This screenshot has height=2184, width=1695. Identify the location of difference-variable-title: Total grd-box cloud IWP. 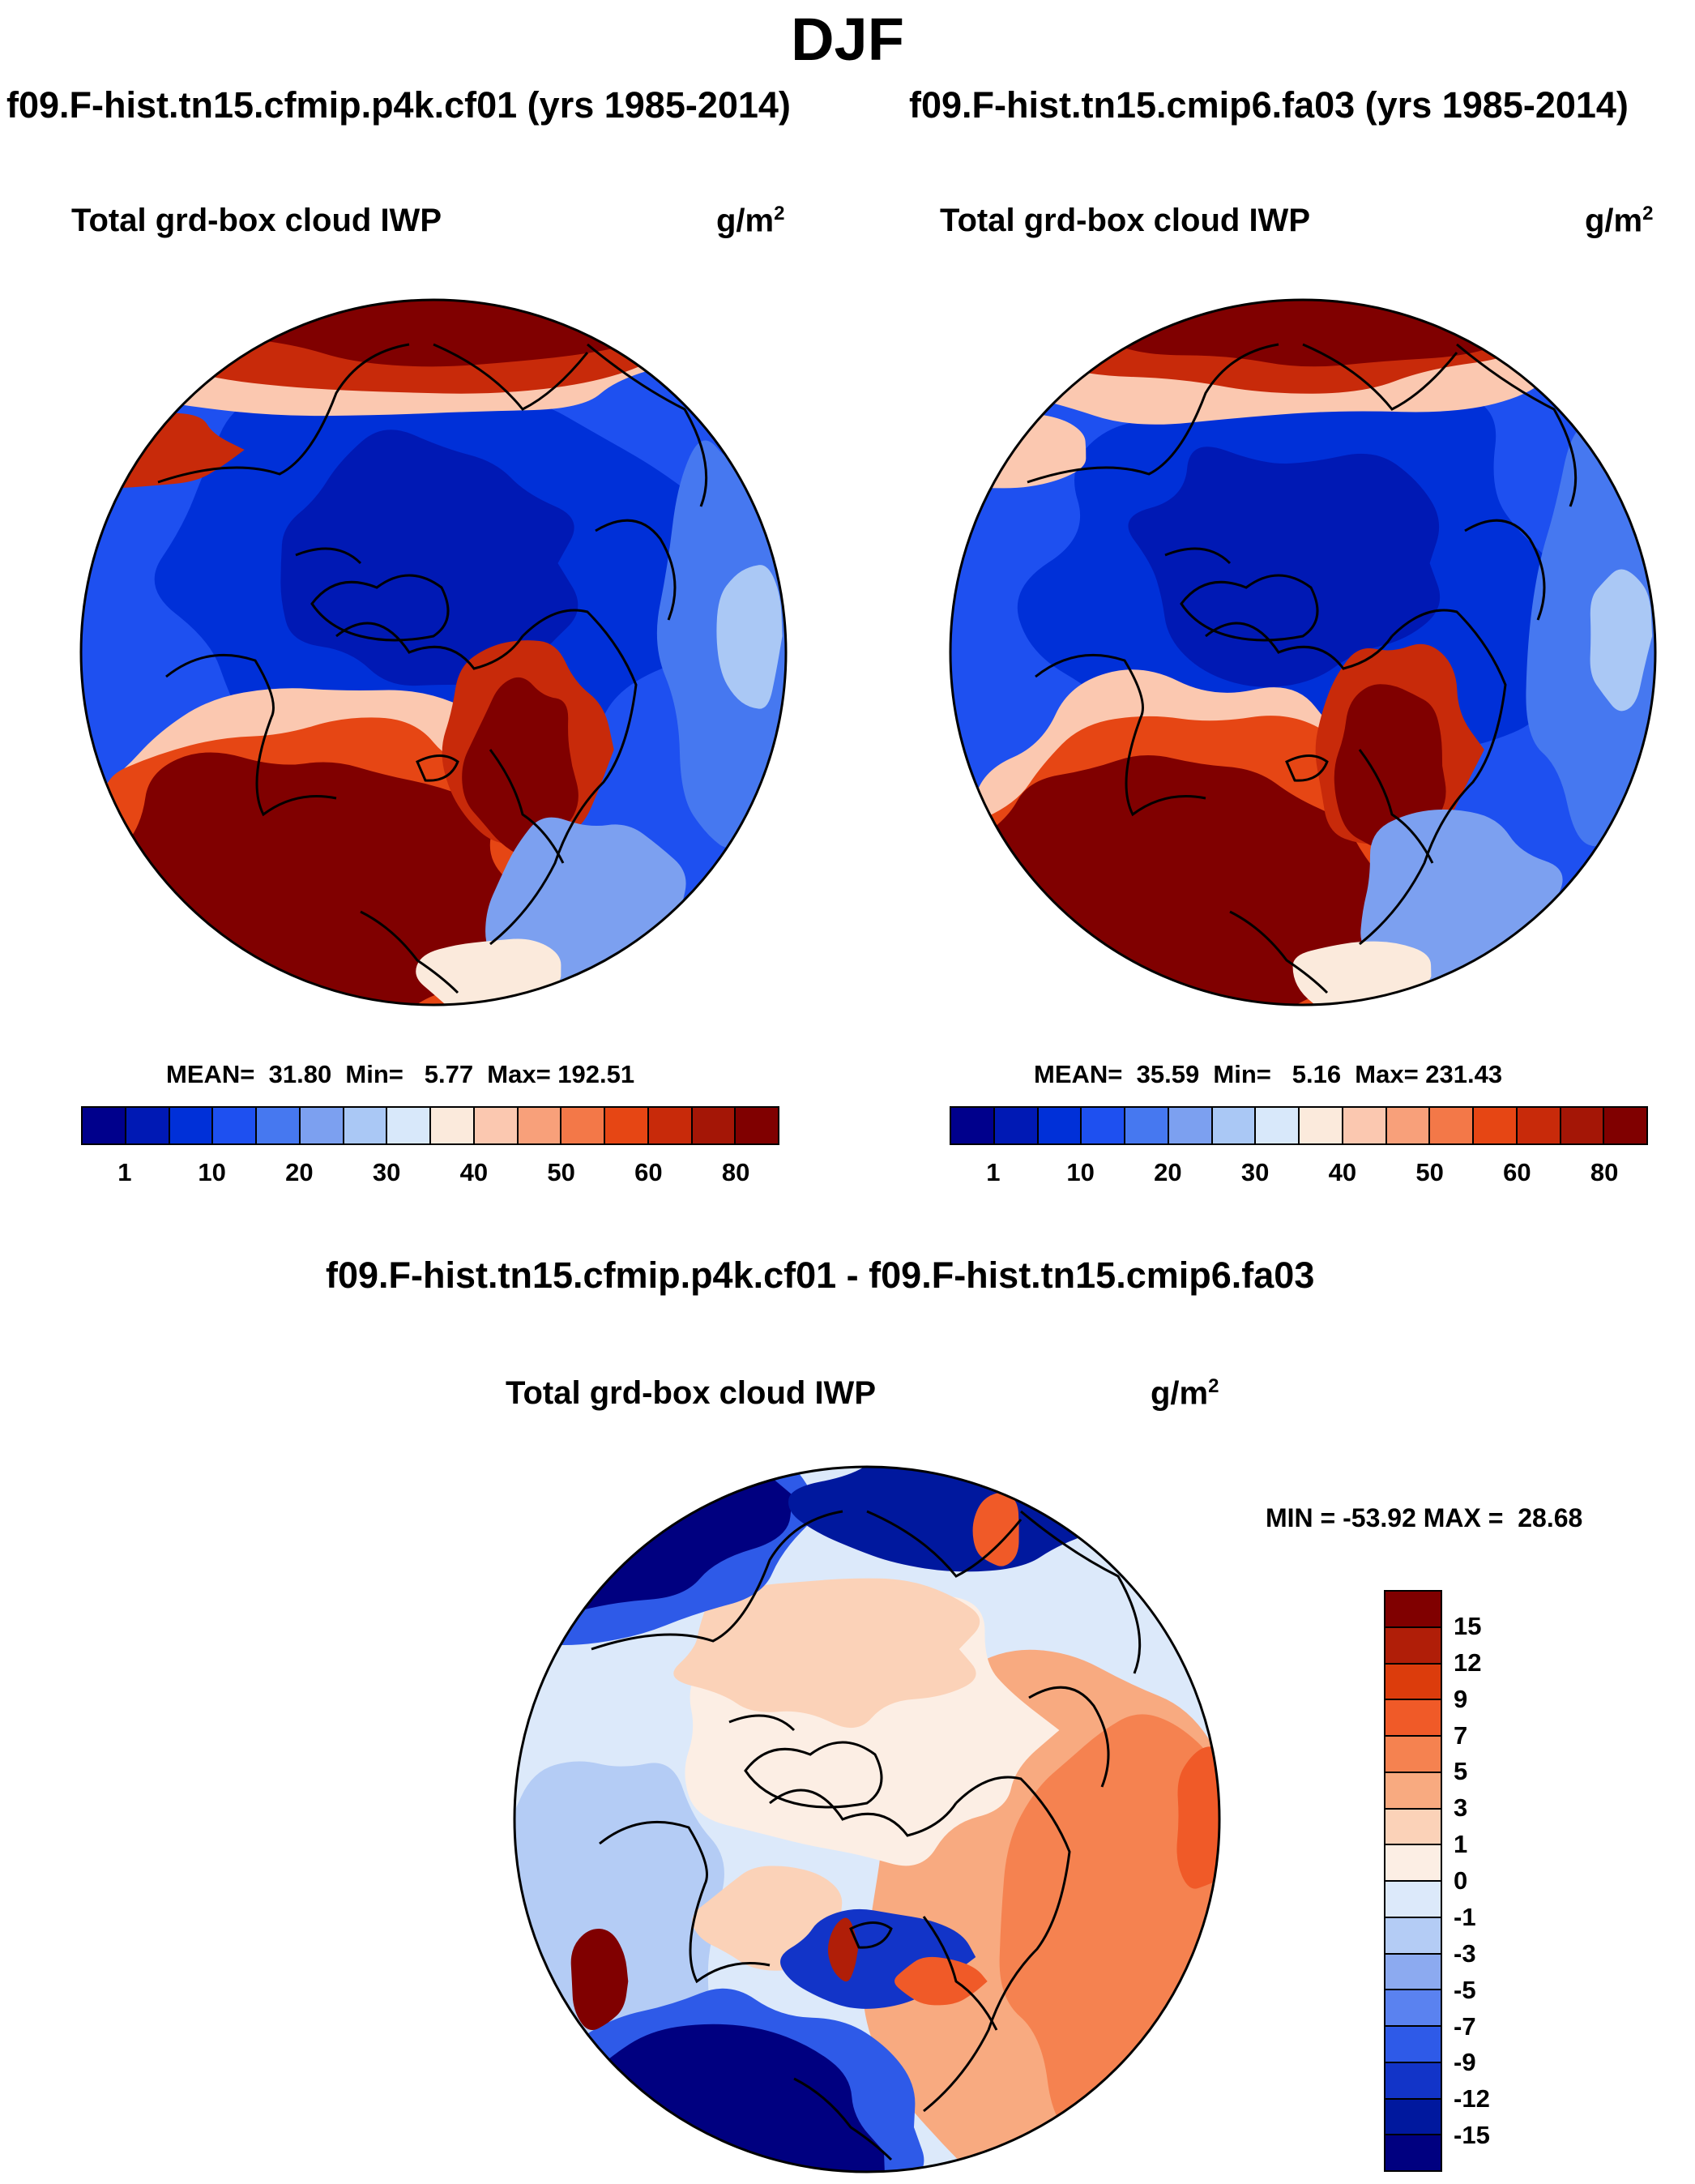
(691, 1393).